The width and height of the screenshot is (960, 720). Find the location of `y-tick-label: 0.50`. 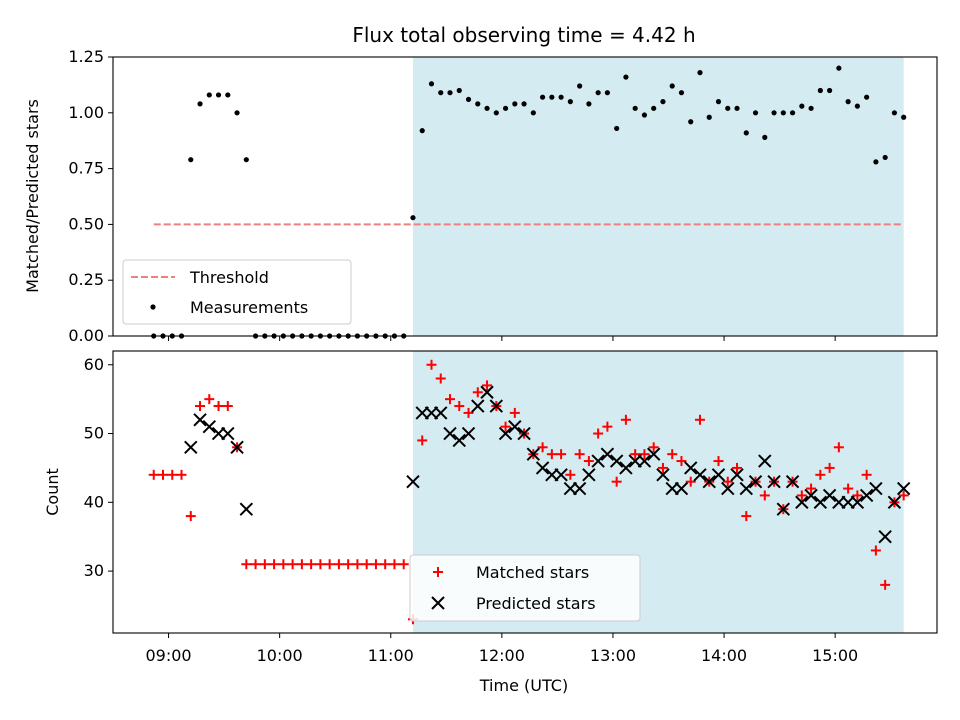

y-tick-label: 0.50 is located at coordinates (86, 223).